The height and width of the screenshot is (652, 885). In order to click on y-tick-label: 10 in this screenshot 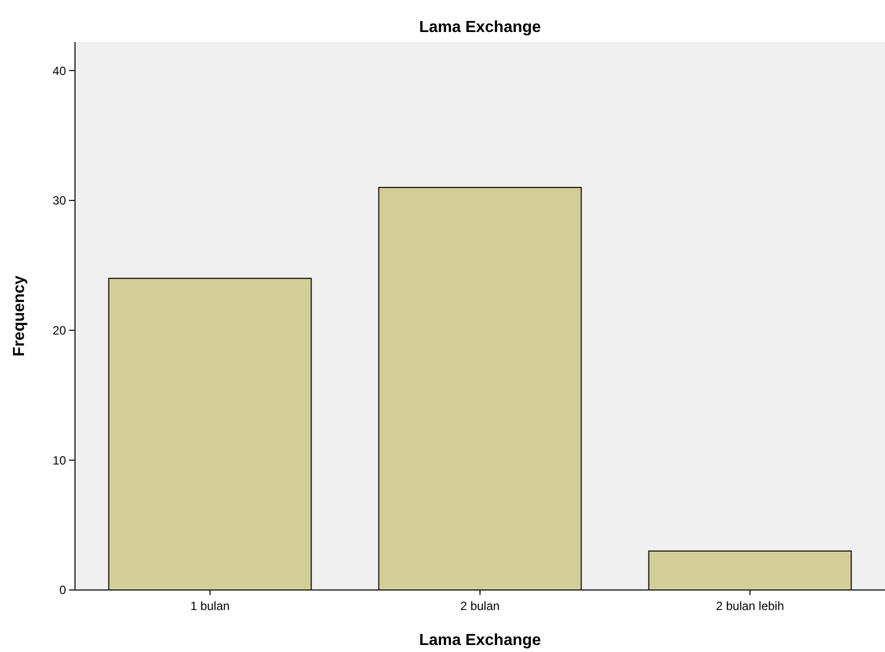, I will do `click(59, 460)`.